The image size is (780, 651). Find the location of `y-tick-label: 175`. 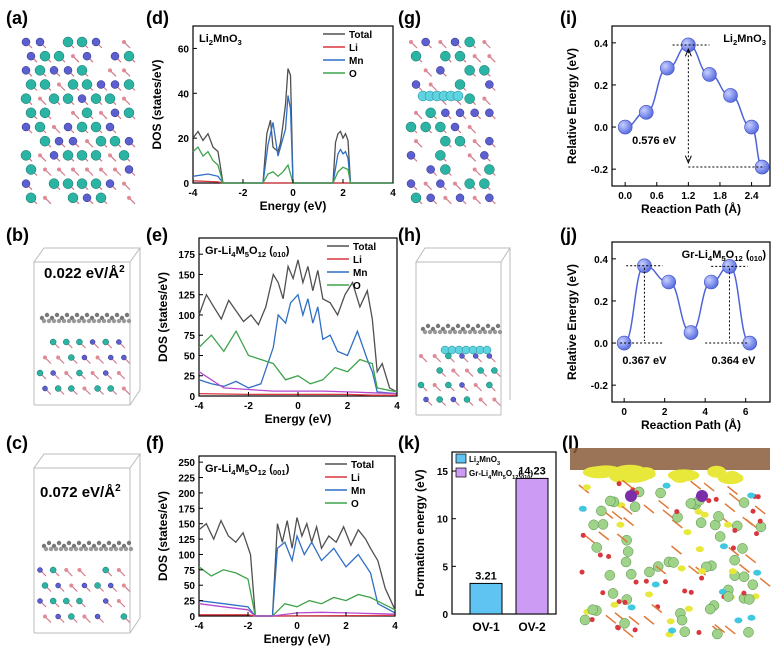

y-tick-label: 175 is located at coordinates (186, 509).